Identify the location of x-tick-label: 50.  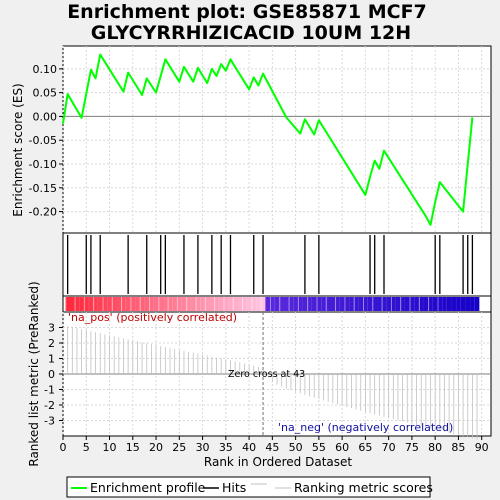
(296, 447).